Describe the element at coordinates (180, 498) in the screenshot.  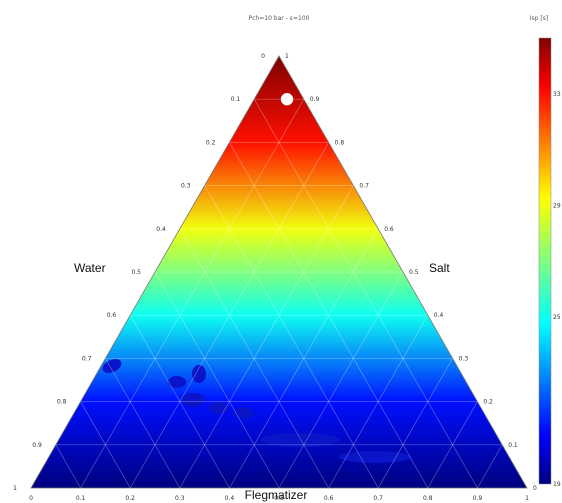
I see `bottom-tick-label: 0.3` at that location.